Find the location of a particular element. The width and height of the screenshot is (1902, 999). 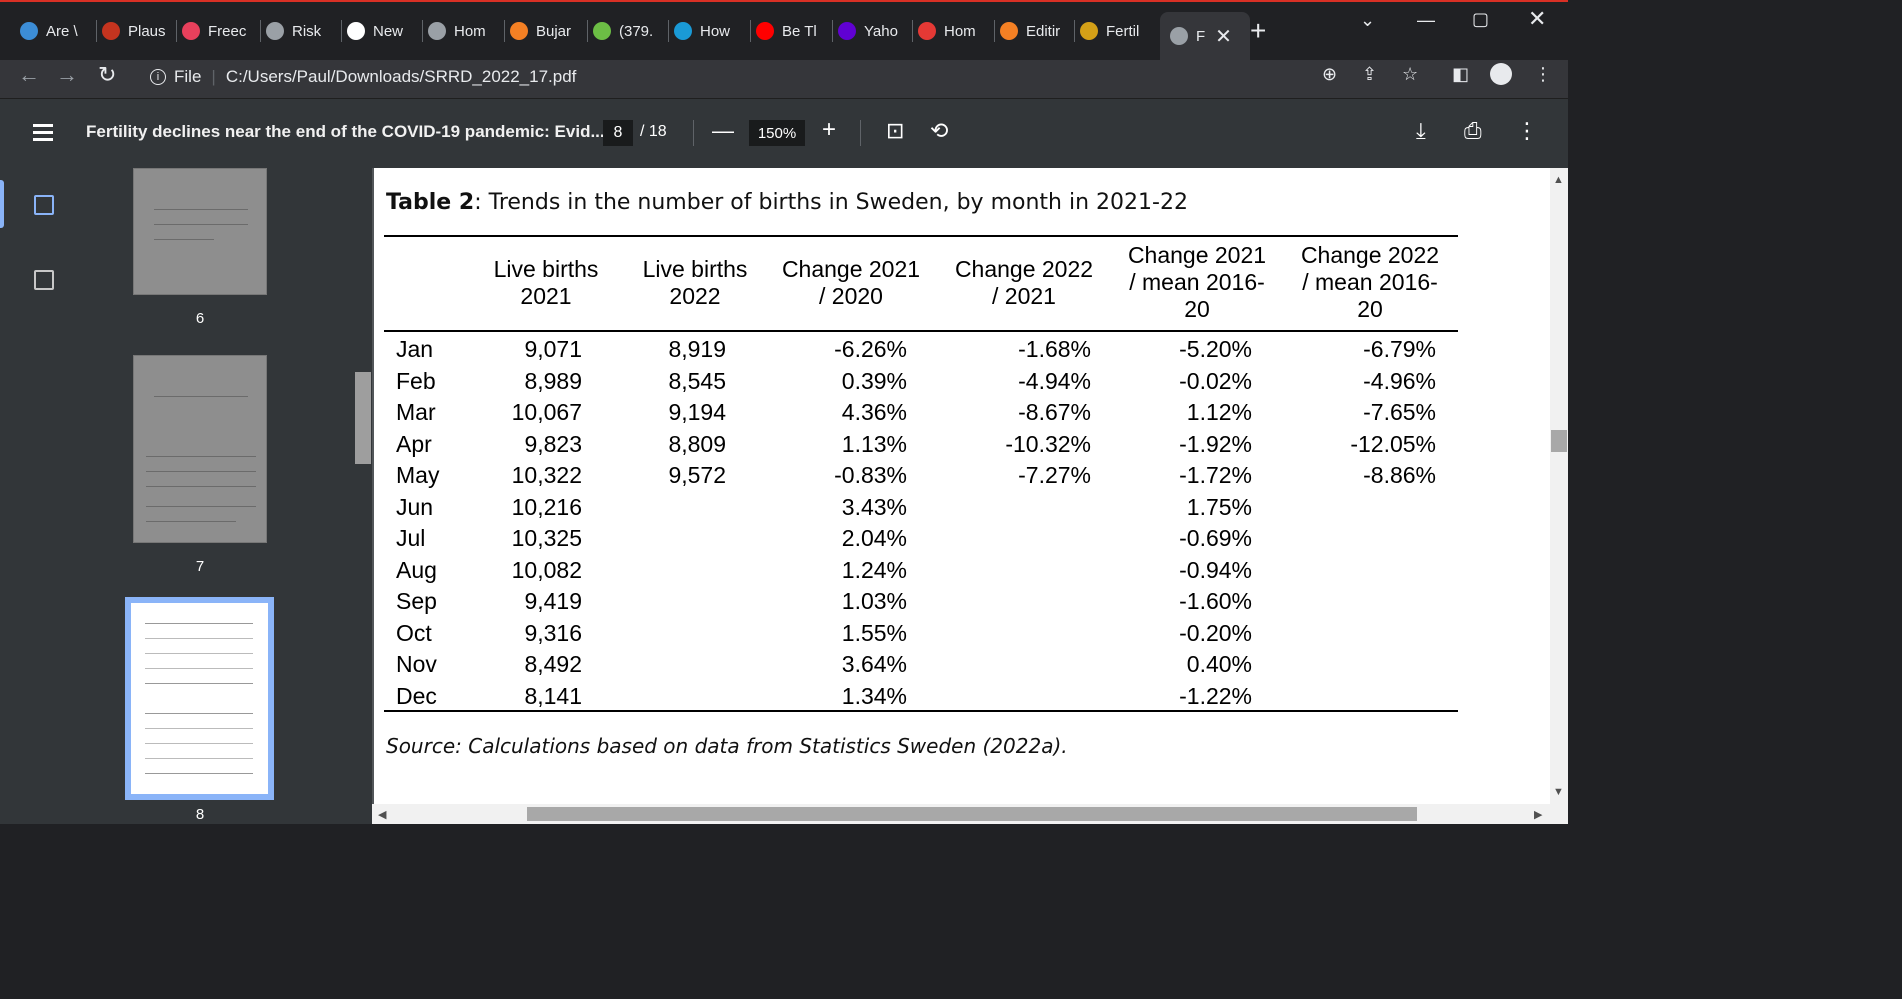

table-cell: 1.03% is located at coordinates (874, 601).